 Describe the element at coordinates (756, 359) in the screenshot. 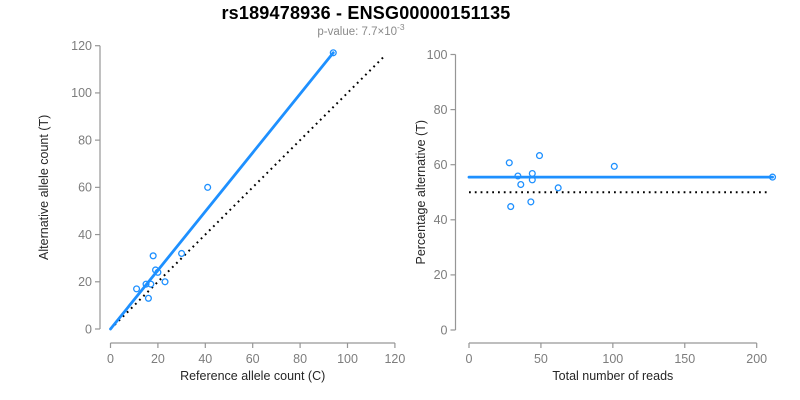

I see `x-tick-label: 200` at that location.